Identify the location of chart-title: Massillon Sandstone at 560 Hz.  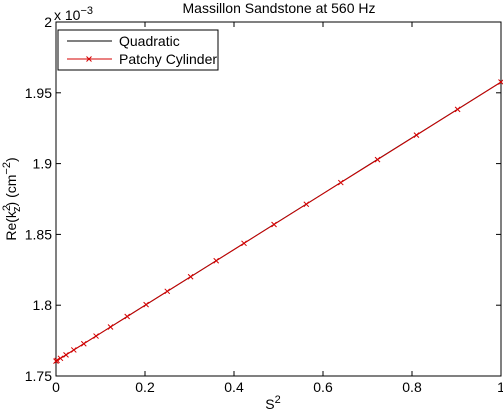
(279, 8).